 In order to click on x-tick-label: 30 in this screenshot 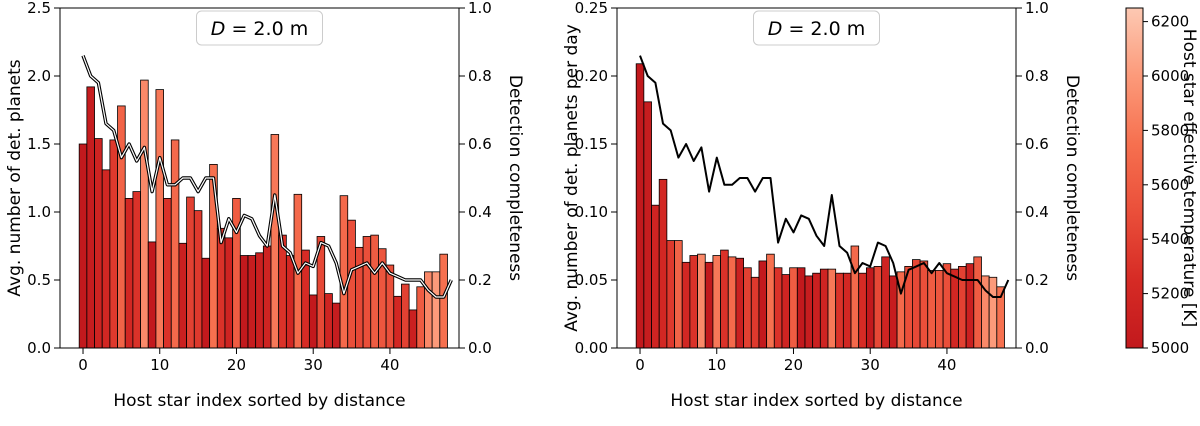, I will do `click(313, 365)`.